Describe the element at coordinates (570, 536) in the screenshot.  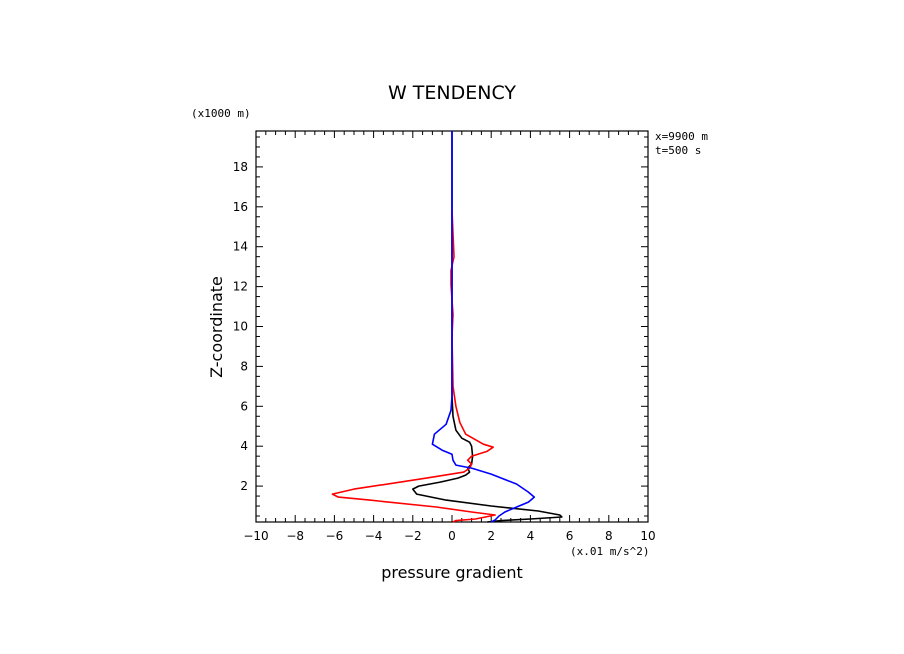
I see `x-tick-label: 6` at that location.